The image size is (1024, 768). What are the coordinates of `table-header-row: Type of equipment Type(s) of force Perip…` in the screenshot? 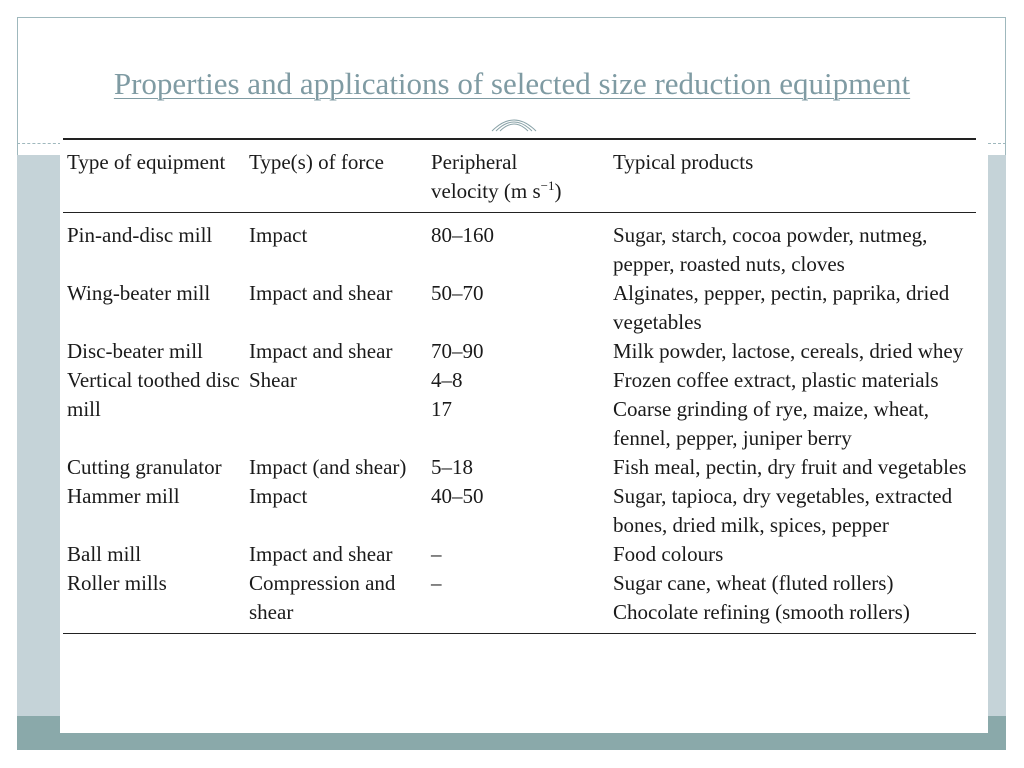 It's located at (519, 176).